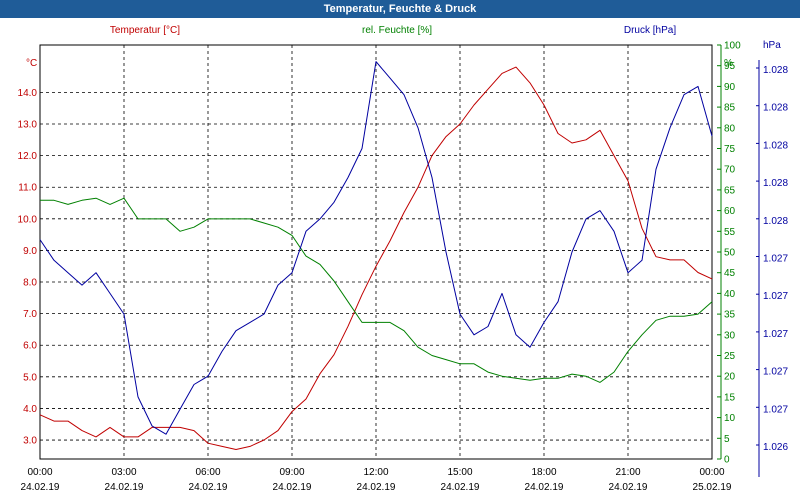  Describe the element at coordinates (730, 397) in the screenshot. I see `humidity-tick-label: 15` at that location.